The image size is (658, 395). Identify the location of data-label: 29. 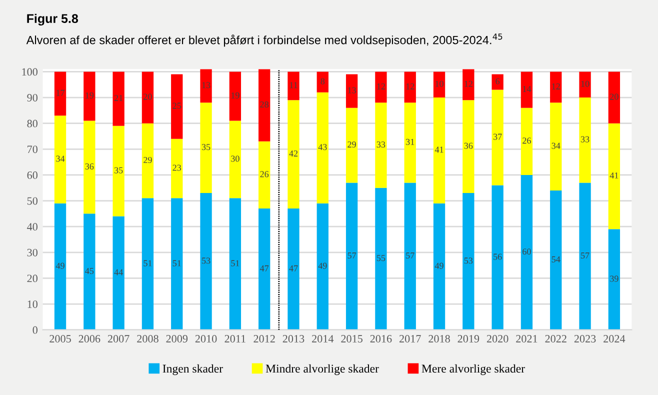
(352, 144).